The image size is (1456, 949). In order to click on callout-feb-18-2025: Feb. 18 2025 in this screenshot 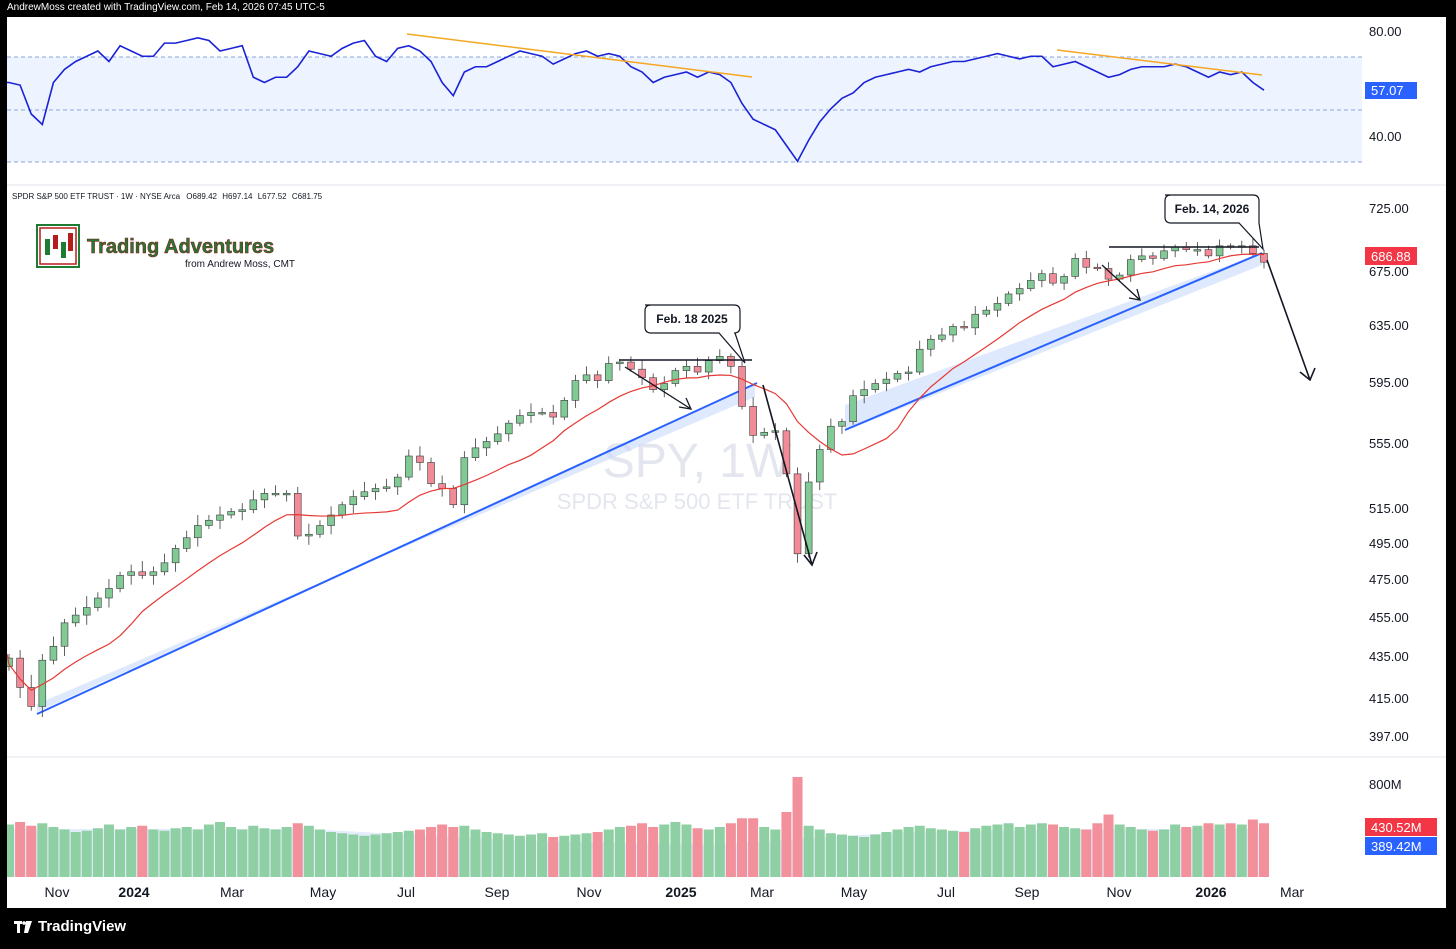, I will do `click(695, 334)`.